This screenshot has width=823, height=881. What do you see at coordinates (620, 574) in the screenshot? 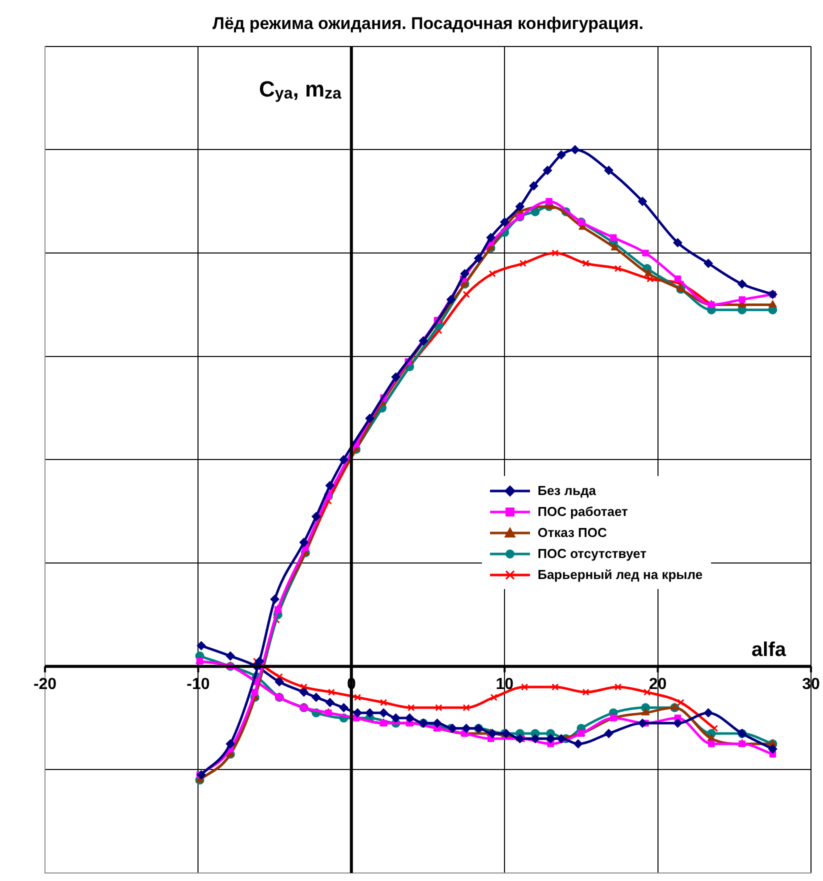
I see `legend-label: Барьерный лед на крыле` at bounding box center [620, 574].